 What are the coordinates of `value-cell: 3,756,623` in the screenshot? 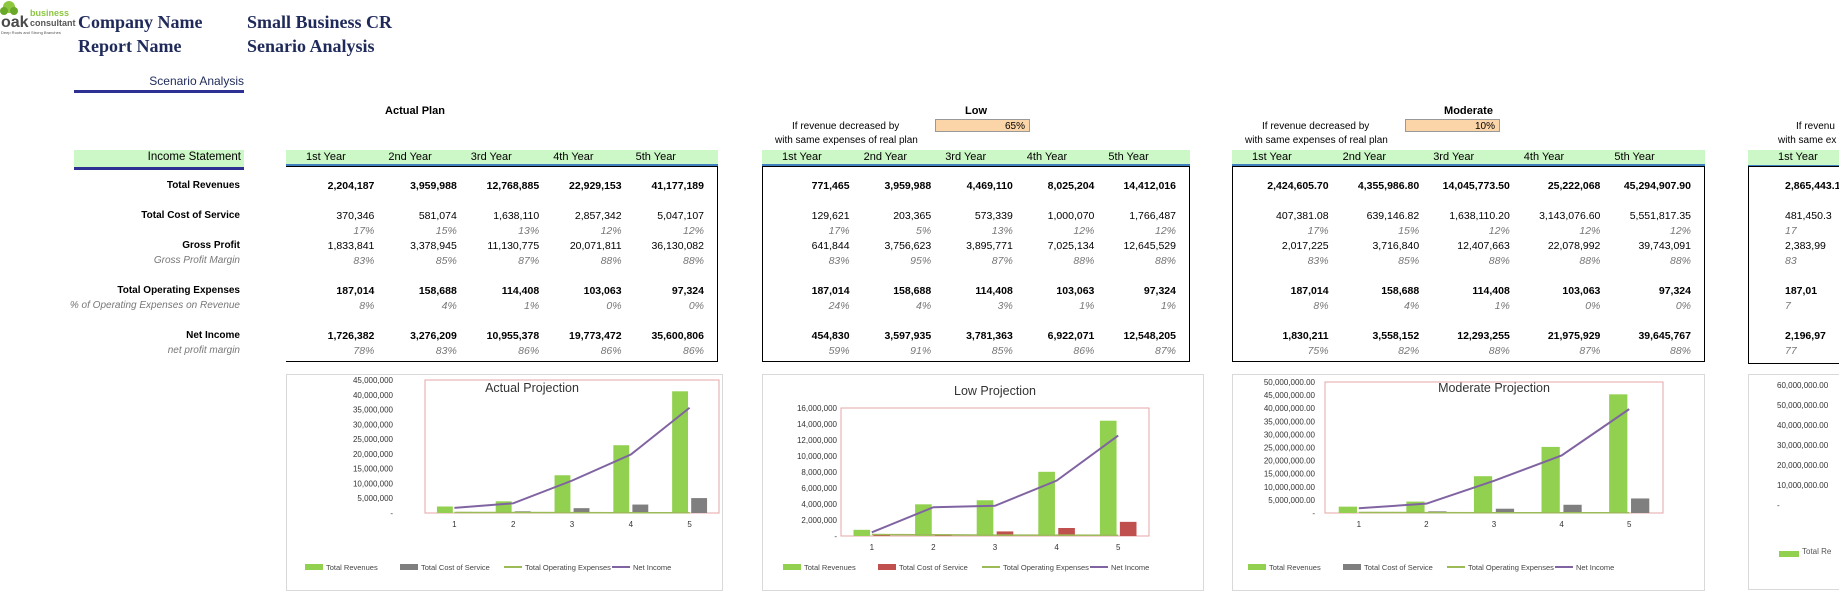 It's located at (908, 246).